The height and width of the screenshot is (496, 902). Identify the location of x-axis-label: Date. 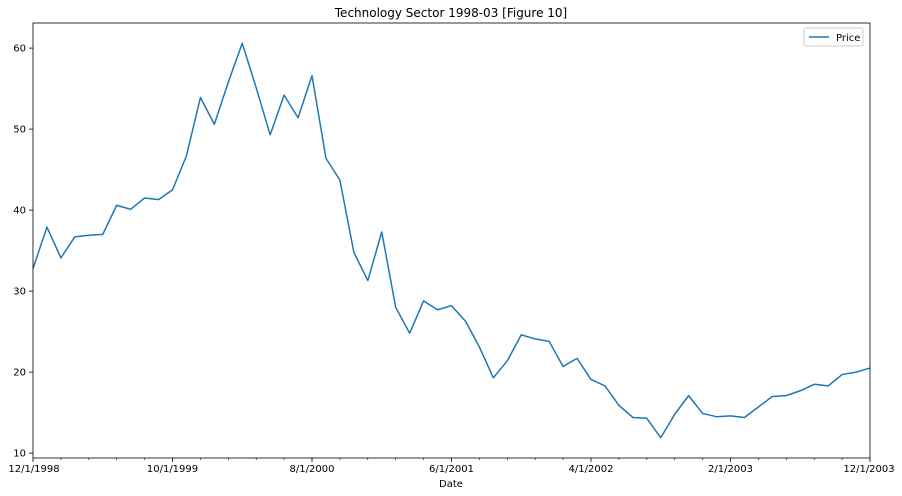
(451, 484).